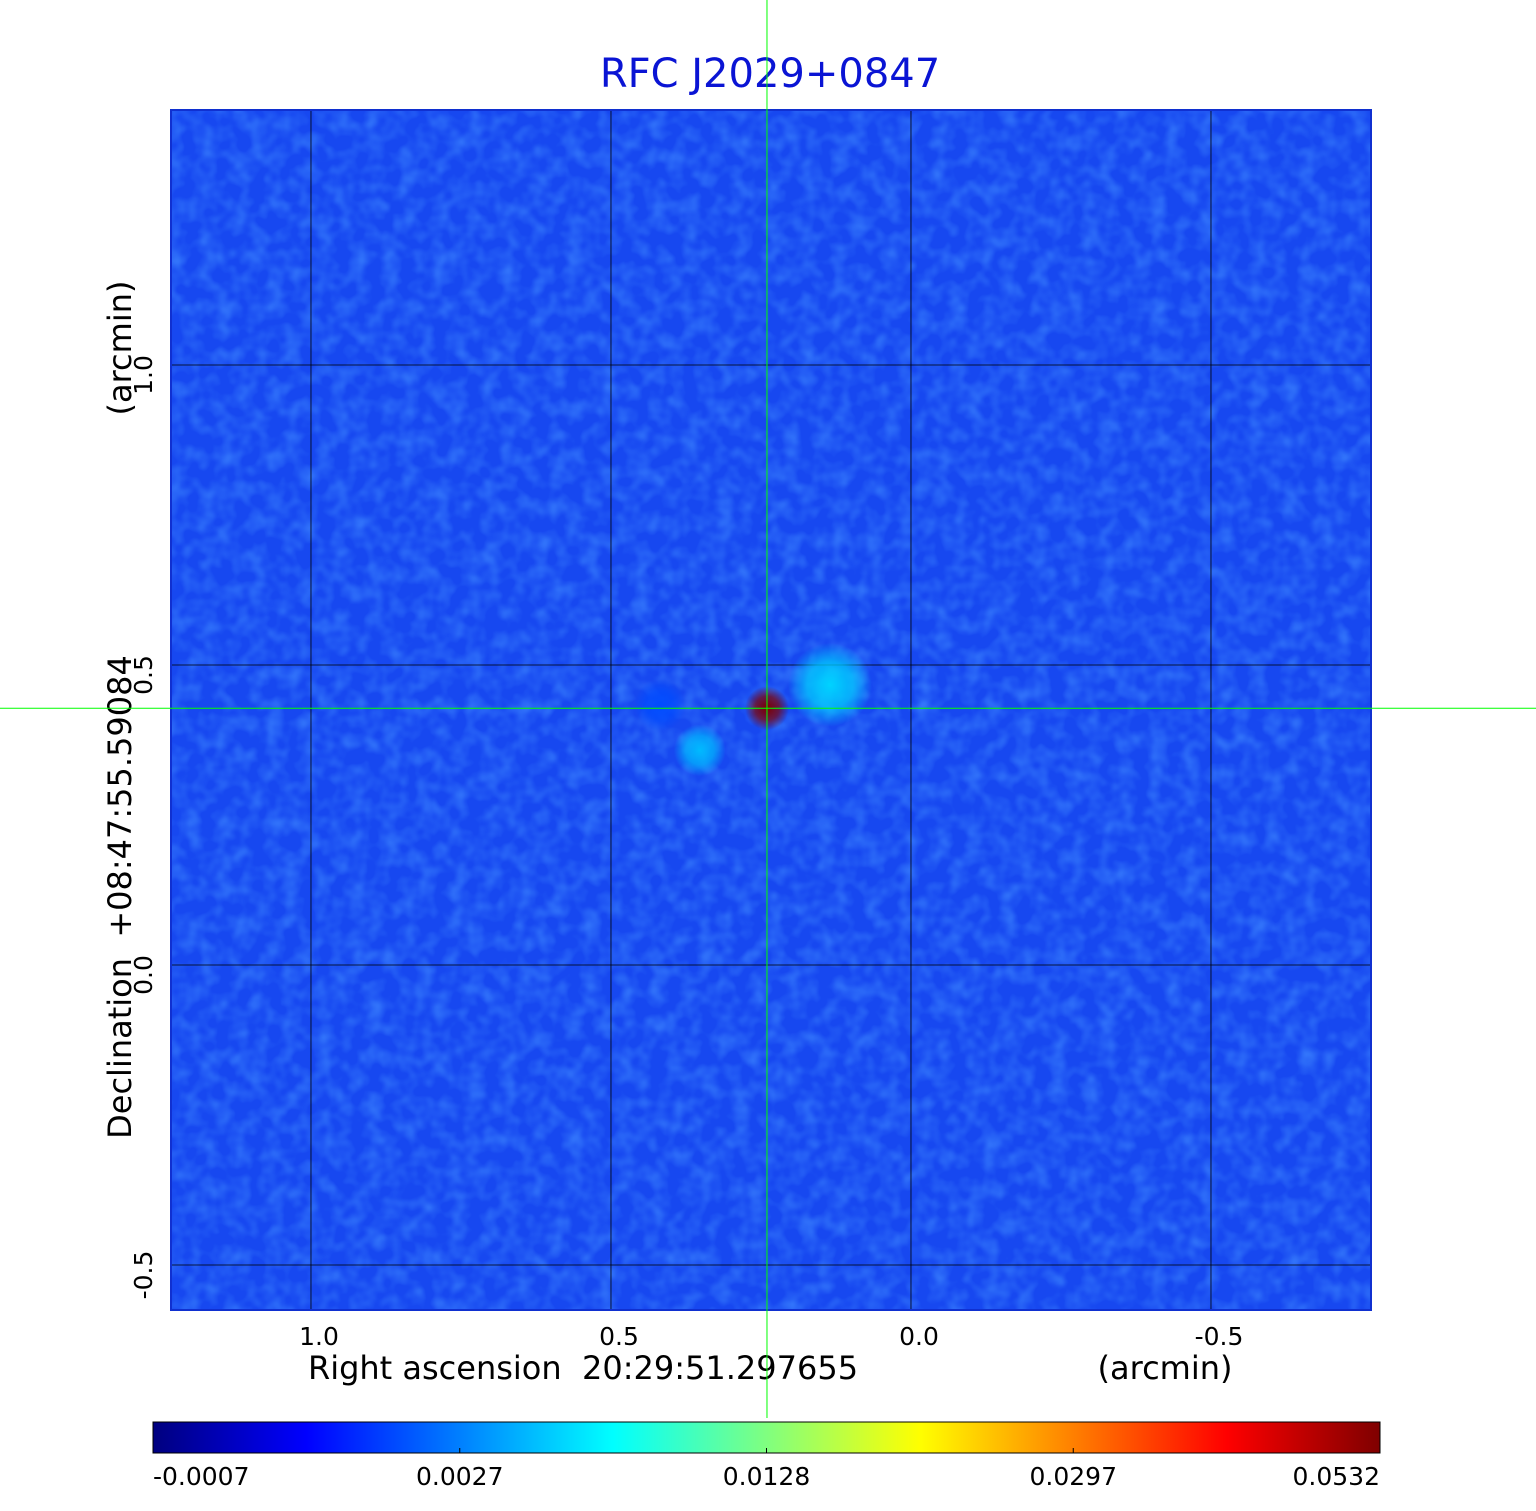 This screenshot has height=1511, width=1536. I want to click on x-tick-label: 0.0, so click(919, 1336).